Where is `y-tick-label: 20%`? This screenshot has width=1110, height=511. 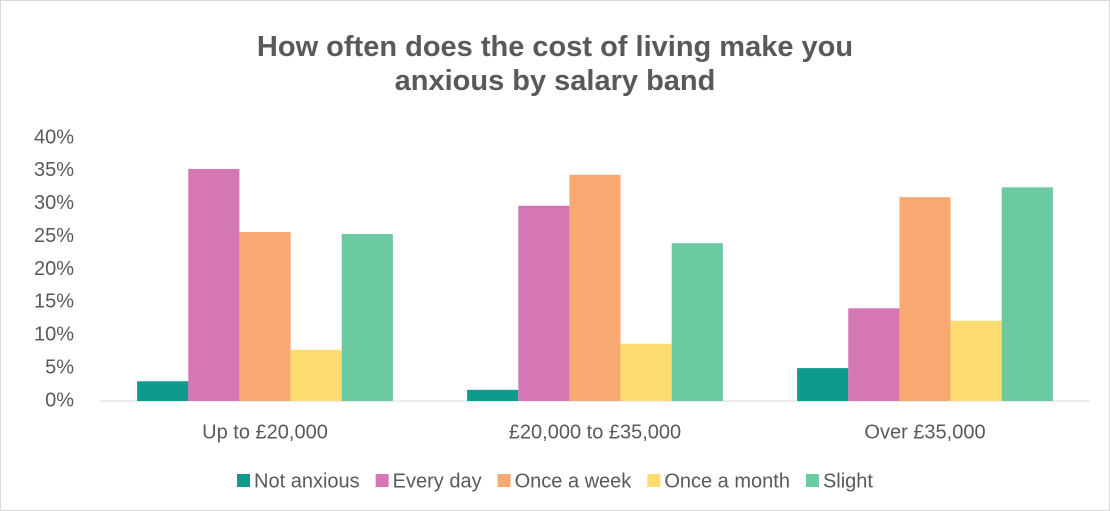 y-tick-label: 20% is located at coordinates (54, 269).